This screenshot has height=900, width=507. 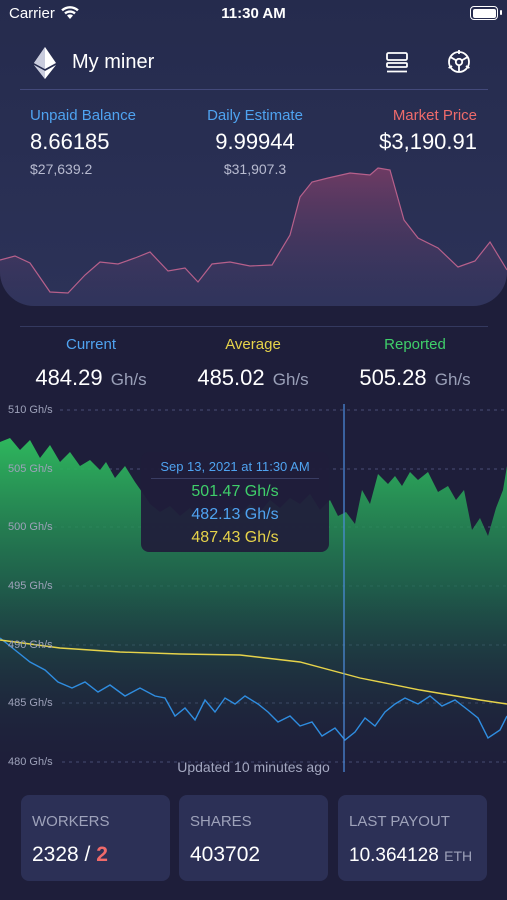 What do you see at coordinates (415, 344) in the screenshot?
I see `reported-hashrate-label: Reported` at bounding box center [415, 344].